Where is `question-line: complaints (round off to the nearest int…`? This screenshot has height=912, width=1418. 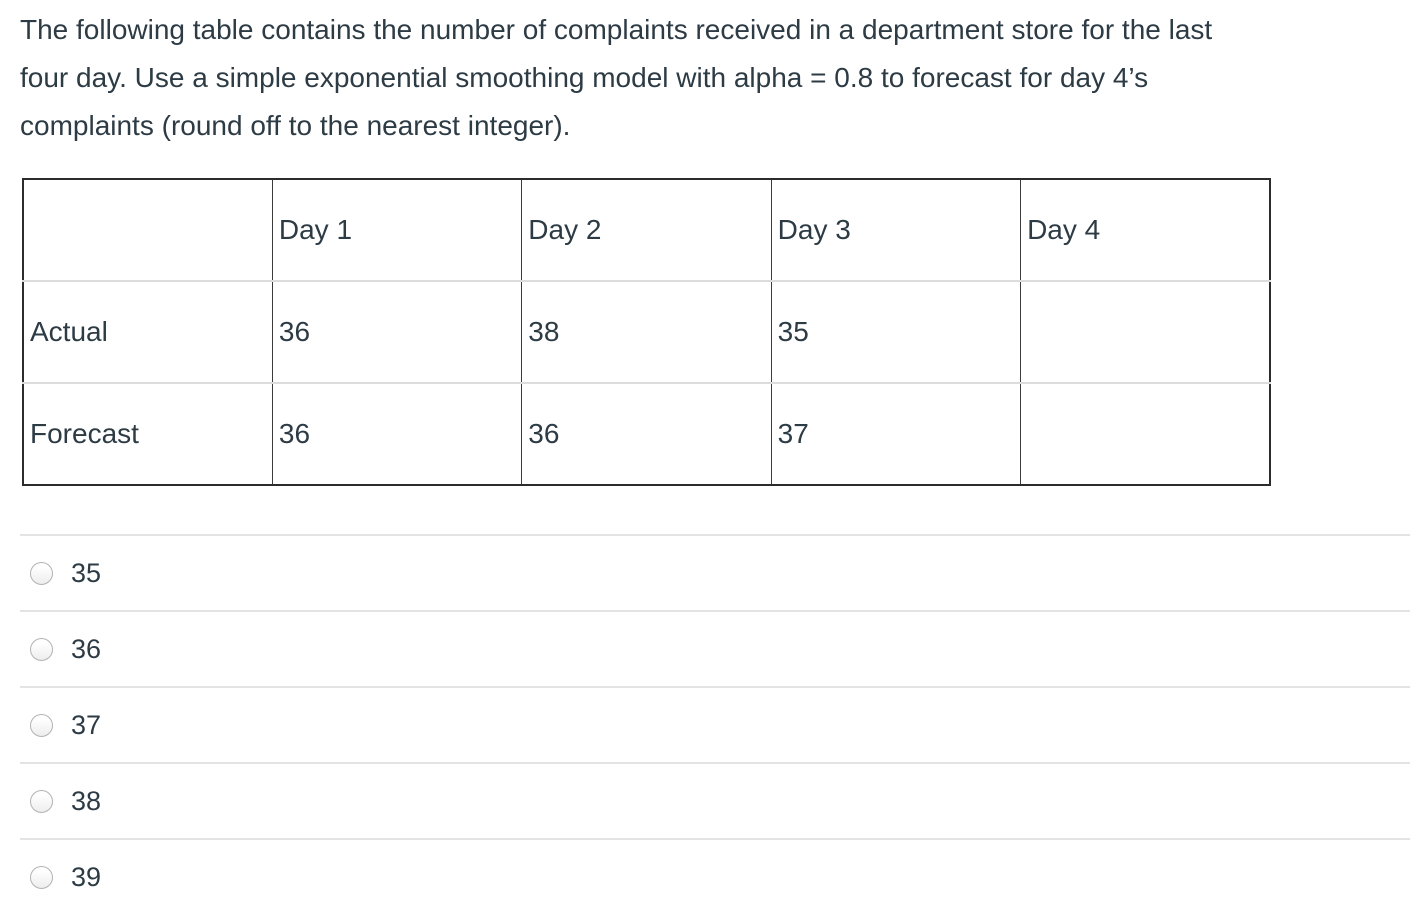
question-line: complaints (round off to the nearest int… is located at coordinates (295, 125).